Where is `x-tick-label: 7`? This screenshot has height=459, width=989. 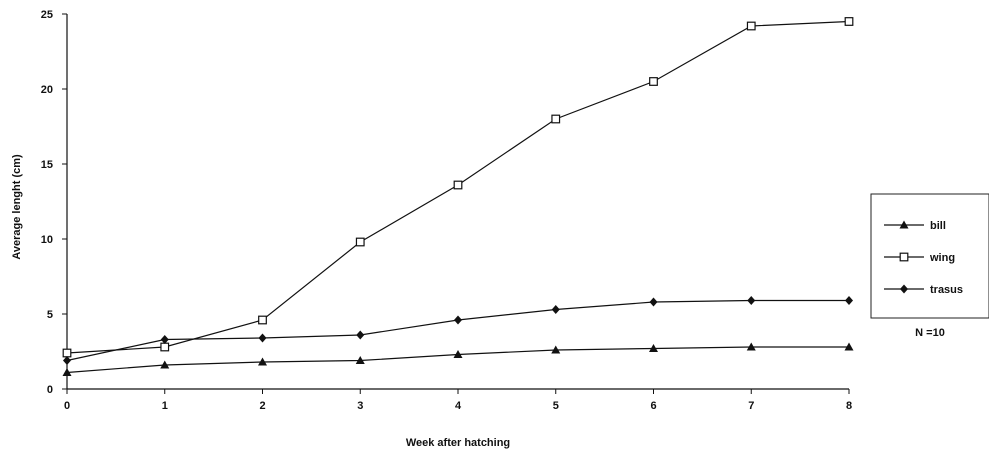
x-tick-label: 7 is located at coordinates (751, 406).